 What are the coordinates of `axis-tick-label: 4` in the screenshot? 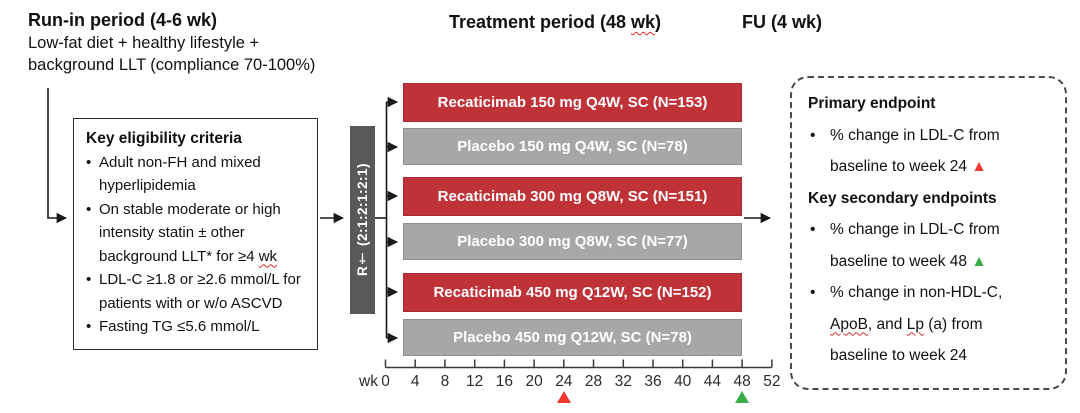 It's located at (415, 381).